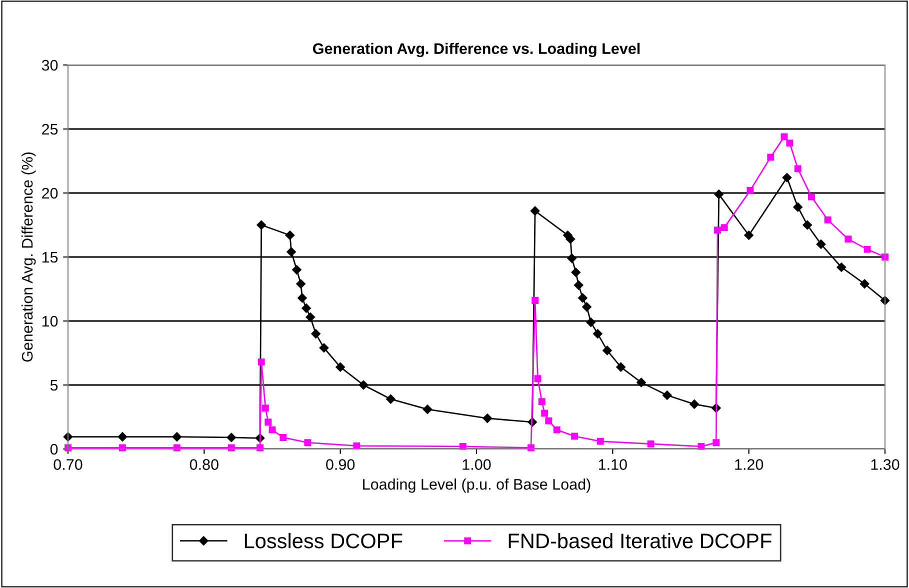  Describe the element at coordinates (640, 540) in the screenshot. I see `legend-label: FND-based Iterative DCOPF` at that location.